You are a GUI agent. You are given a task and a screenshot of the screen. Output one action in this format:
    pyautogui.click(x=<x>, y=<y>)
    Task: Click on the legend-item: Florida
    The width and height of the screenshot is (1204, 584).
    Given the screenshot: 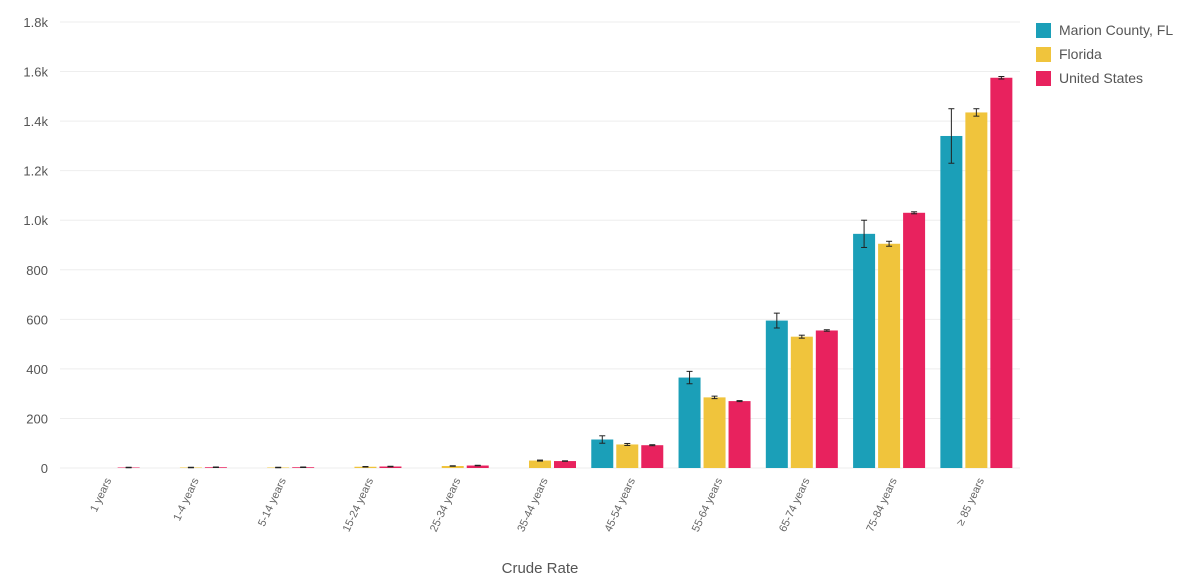 What is the action you would take?
    pyautogui.click(x=1104, y=54)
    